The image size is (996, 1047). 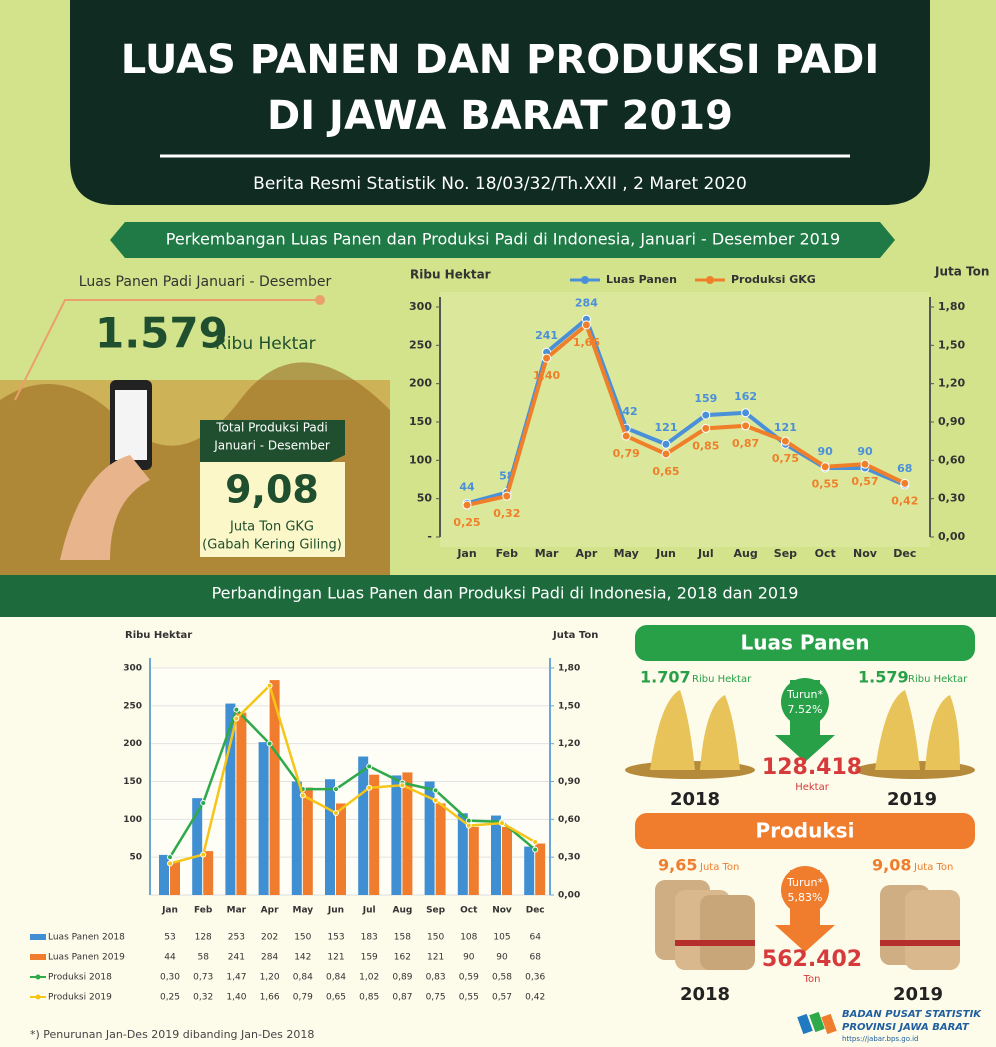 I want to click on area-diff: 128.418, so click(x=812, y=767).